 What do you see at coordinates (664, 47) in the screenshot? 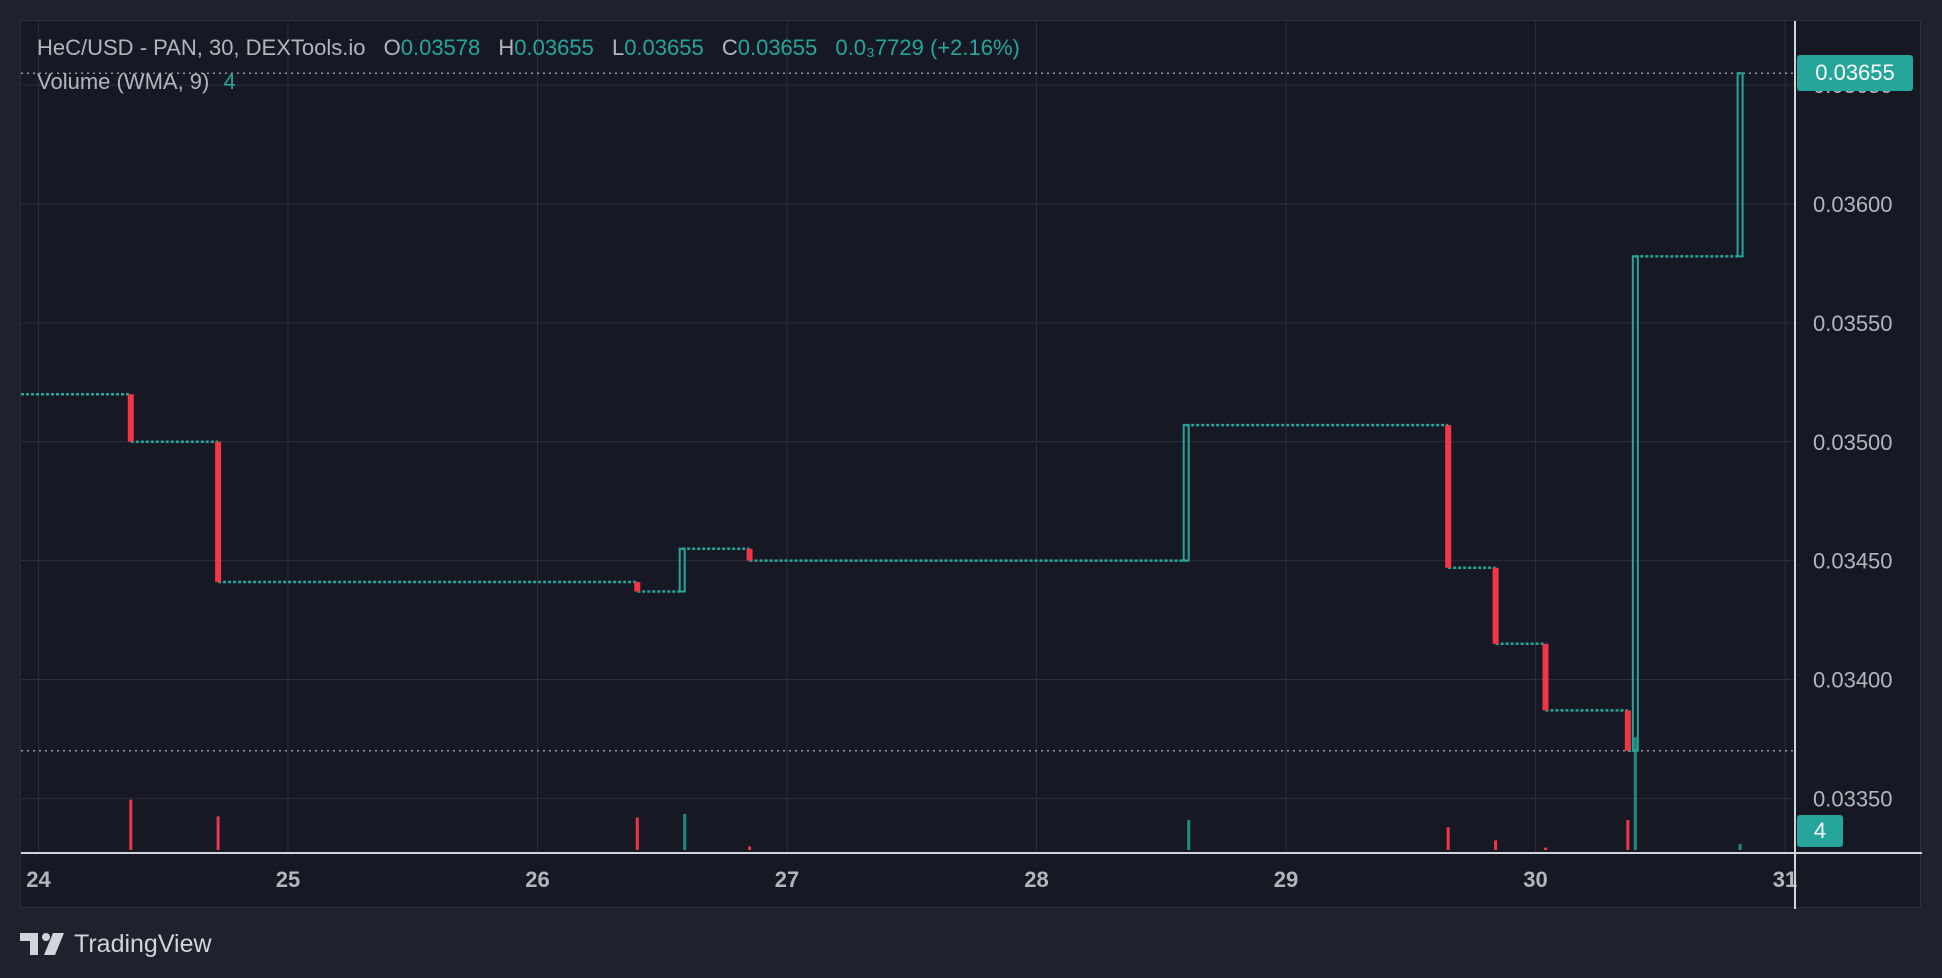
I see `low-value: 0.03655` at bounding box center [664, 47].